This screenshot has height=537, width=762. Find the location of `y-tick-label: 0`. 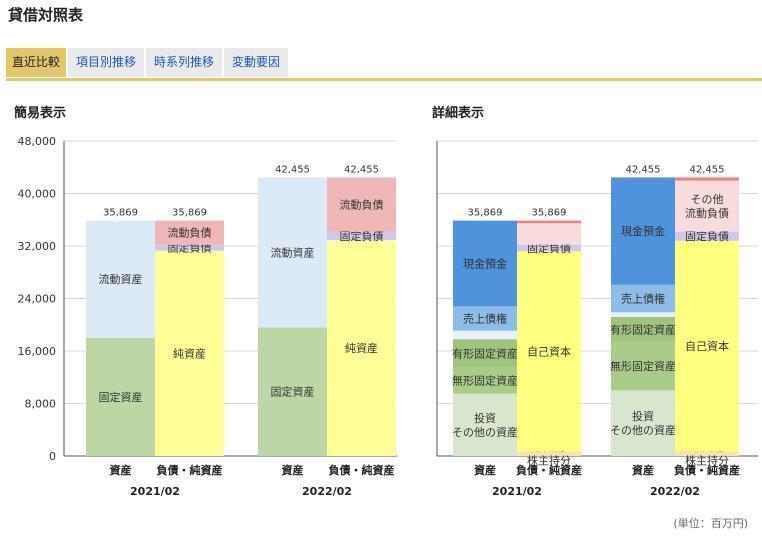

y-tick-label: 0 is located at coordinates (52, 456).